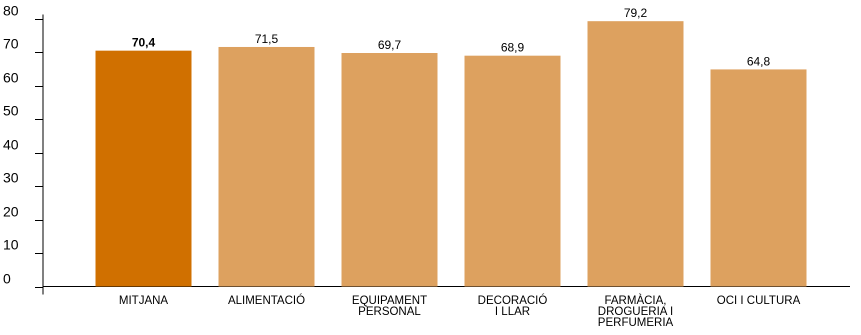 The height and width of the screenshot is (335, 861). I want to click on y-tick-label: 70, so click(11, 44).